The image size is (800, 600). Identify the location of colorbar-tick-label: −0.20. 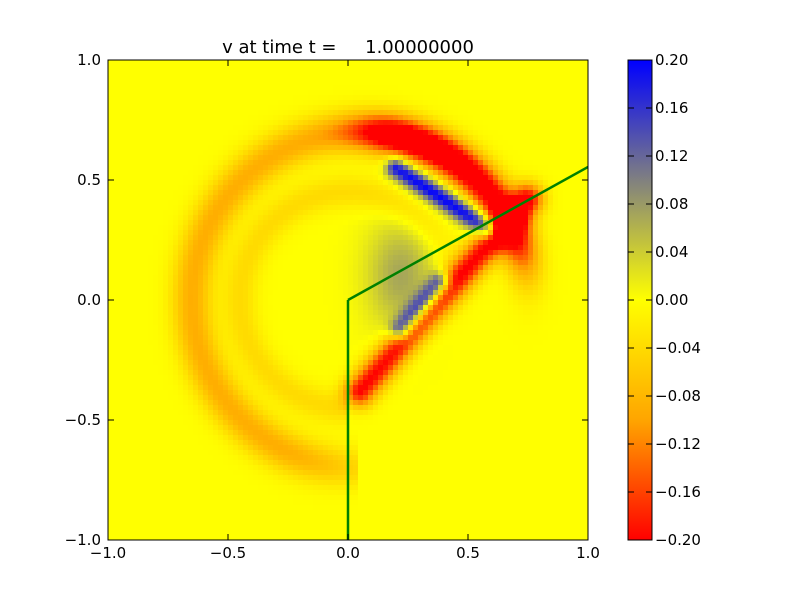
(678, 540).